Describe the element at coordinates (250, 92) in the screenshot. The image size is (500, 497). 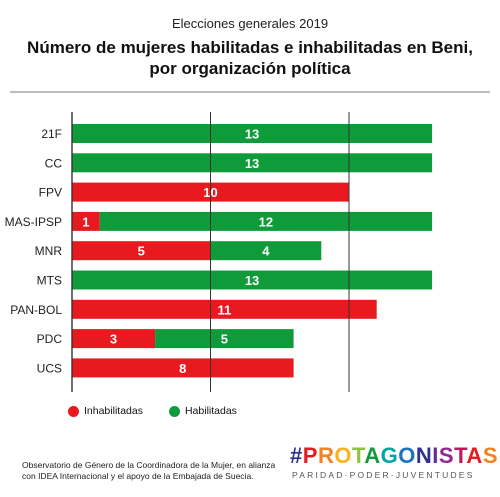
I see `title-divider` at that location.